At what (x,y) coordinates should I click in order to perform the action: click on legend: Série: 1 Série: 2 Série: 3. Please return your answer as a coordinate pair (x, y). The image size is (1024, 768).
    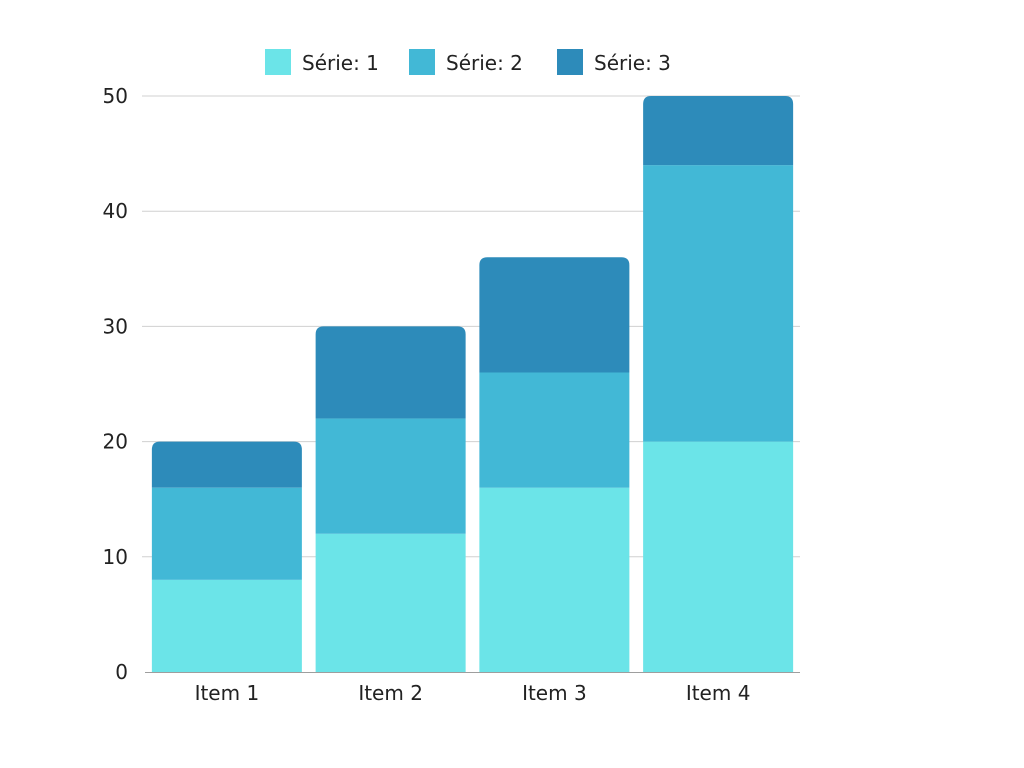
    Looking at the image, I should click on (468, 62).